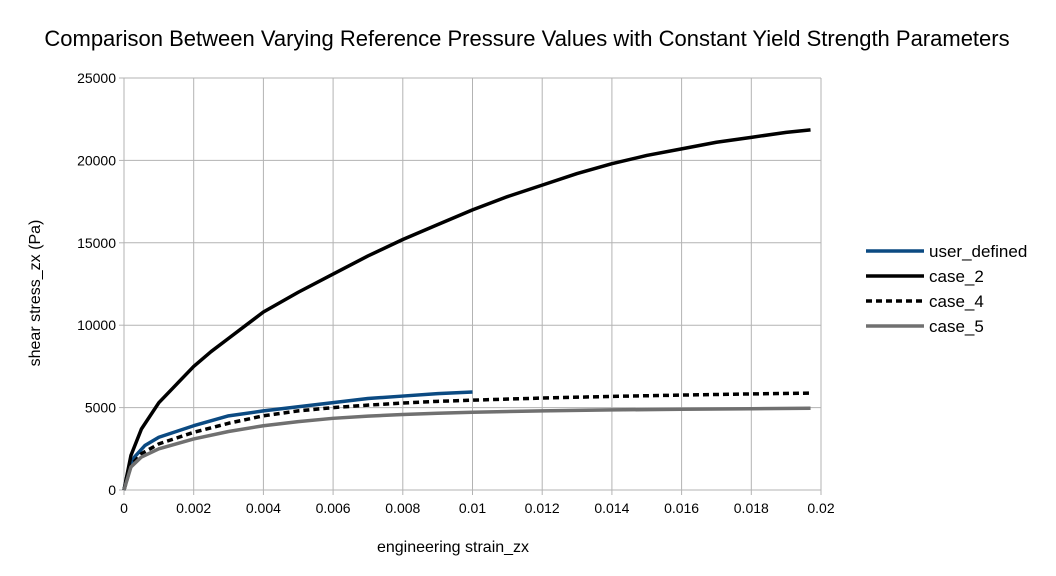  Describe the element at coordinates (96, 325) in the screenshot. I see `y-tick-label: 10000` at that location.